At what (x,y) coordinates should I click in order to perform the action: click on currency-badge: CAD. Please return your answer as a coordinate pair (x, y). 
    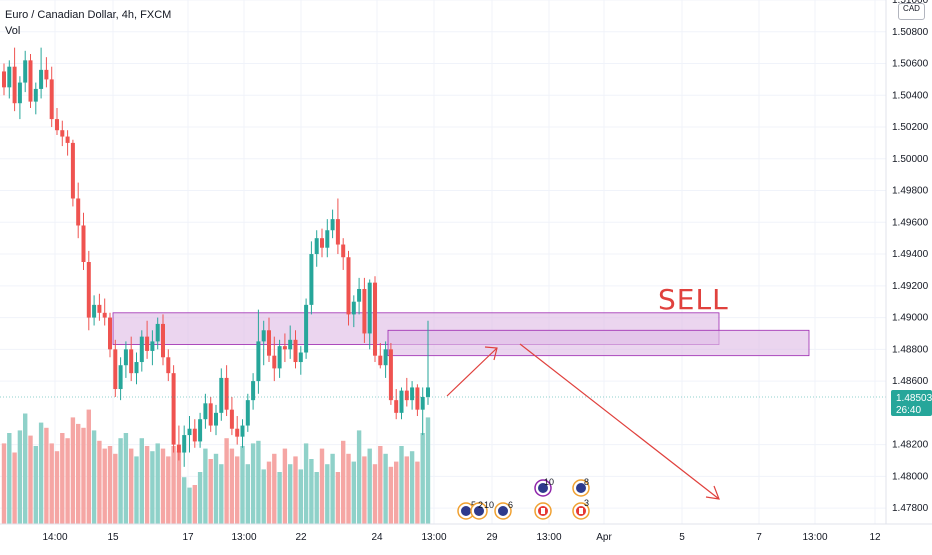
    Looking at the image, I should click on (911, 11).